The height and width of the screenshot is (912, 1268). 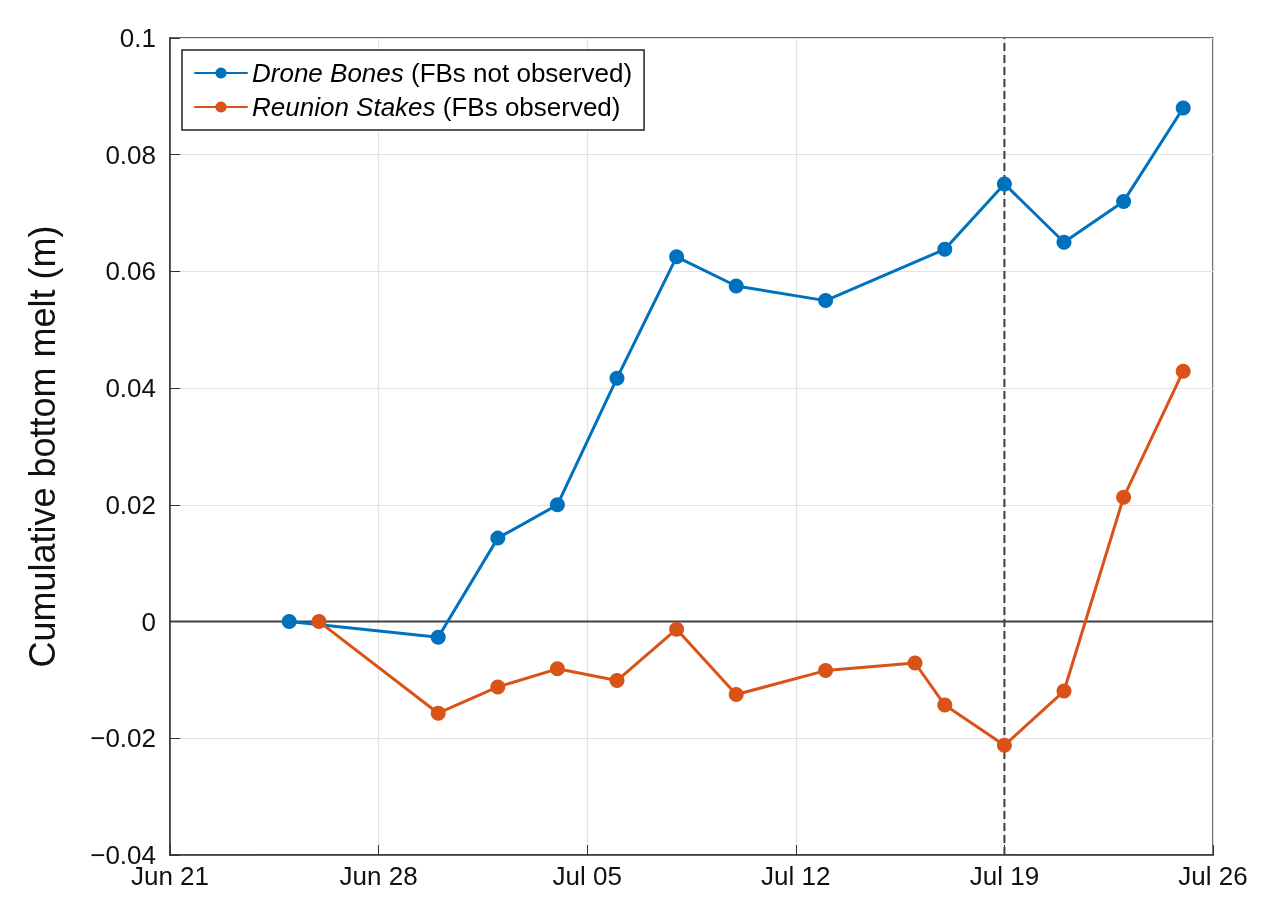 What do you see at coordinates (378, 876) in the screenshot?
I see `x-tick-label: Jun 28` at bounding box center [378, 876].